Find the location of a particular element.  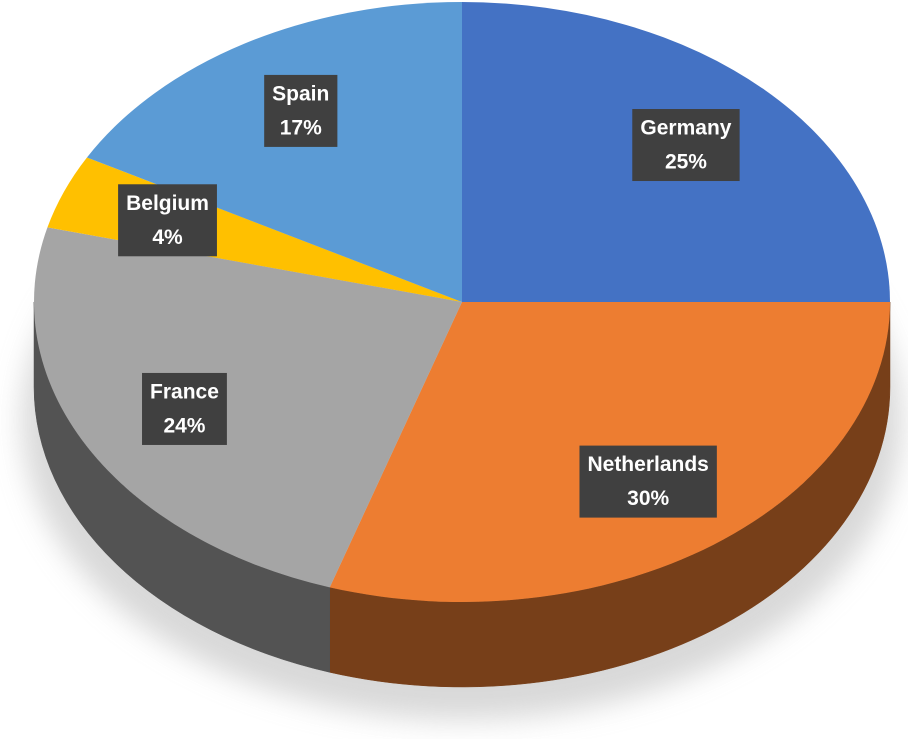

data-label-value: 25% is located at coordinates (686, 162).